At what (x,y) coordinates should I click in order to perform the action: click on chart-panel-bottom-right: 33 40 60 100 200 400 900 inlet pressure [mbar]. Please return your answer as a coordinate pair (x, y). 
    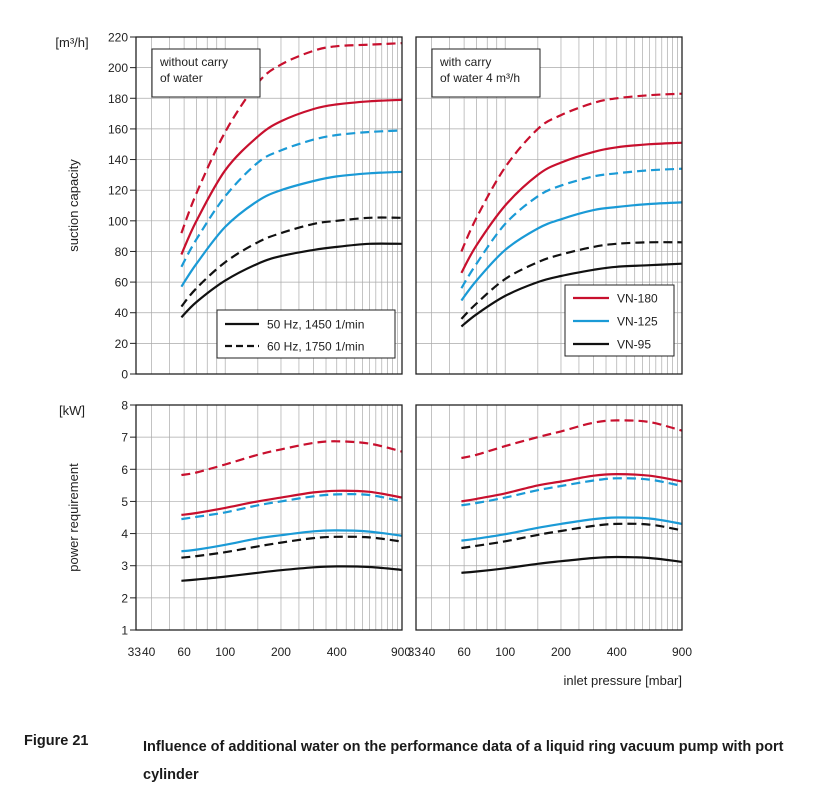
    Looking at the image, I should click on (550, 546).